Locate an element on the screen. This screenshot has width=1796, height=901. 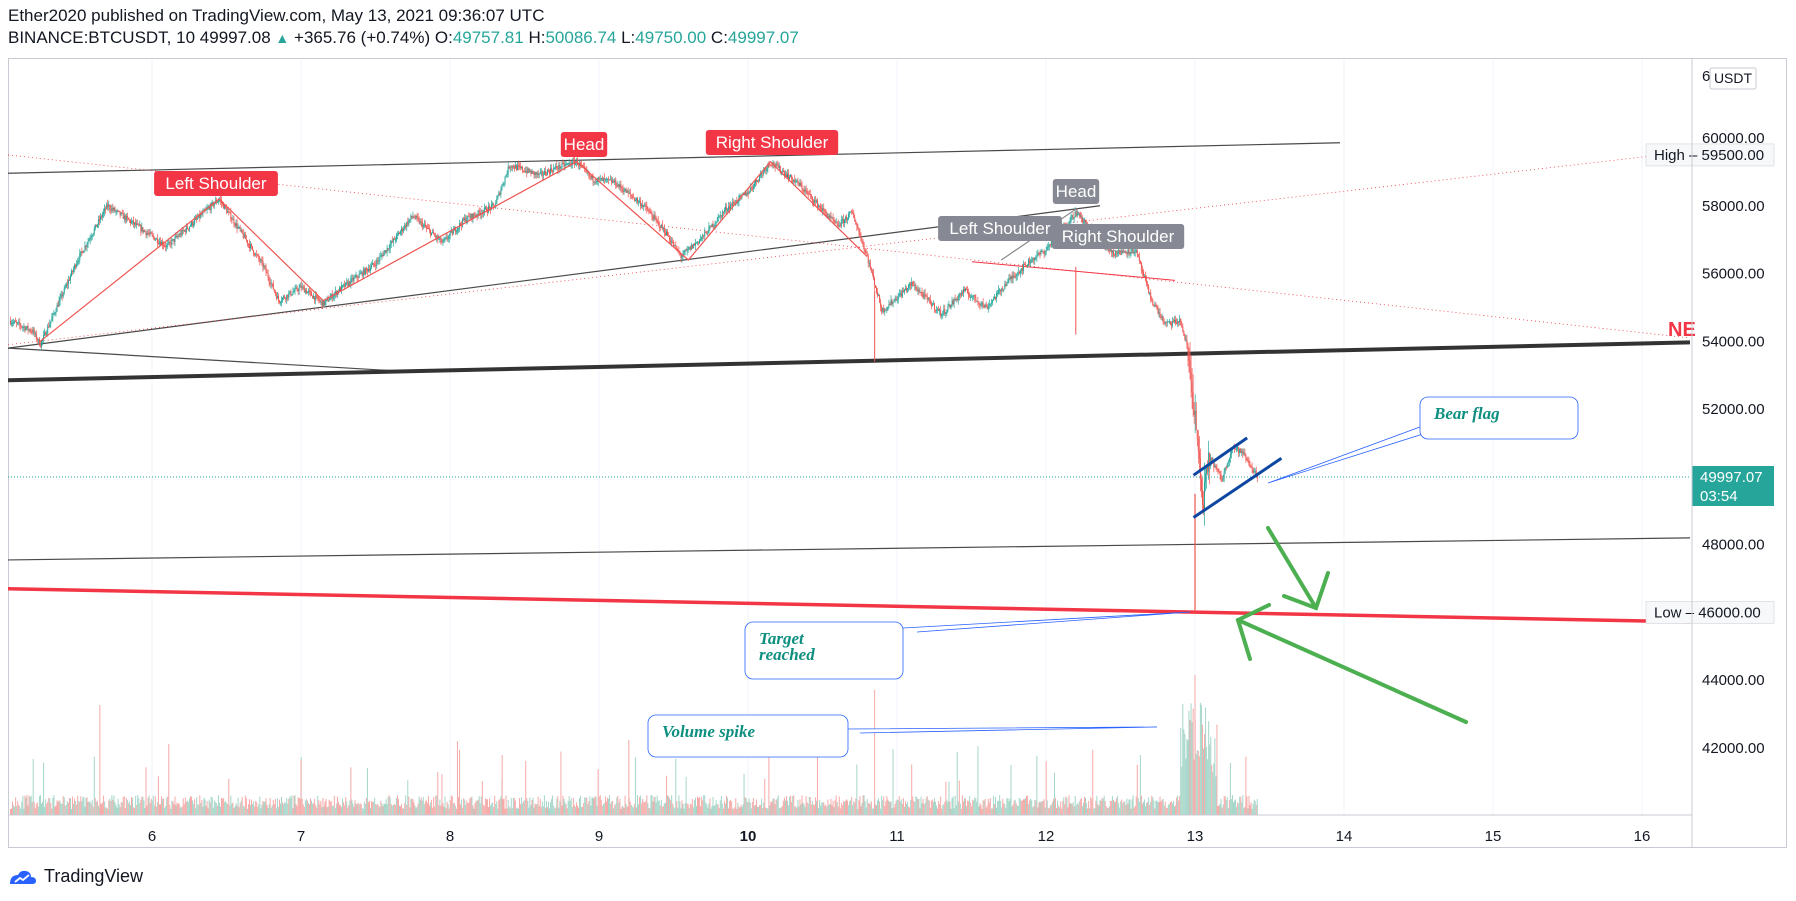
time-axis: 6 7 8 9 10 11 12 13 14 15 16 is located at coordinates (850, 829).